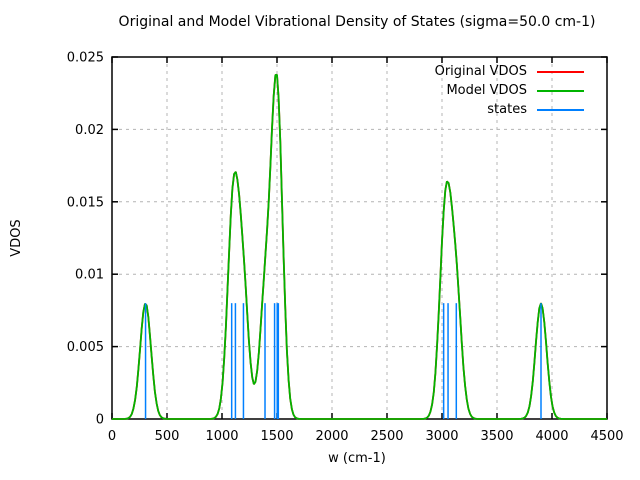  I want to click on y-tick-label: 0.02, so click(89, 130).